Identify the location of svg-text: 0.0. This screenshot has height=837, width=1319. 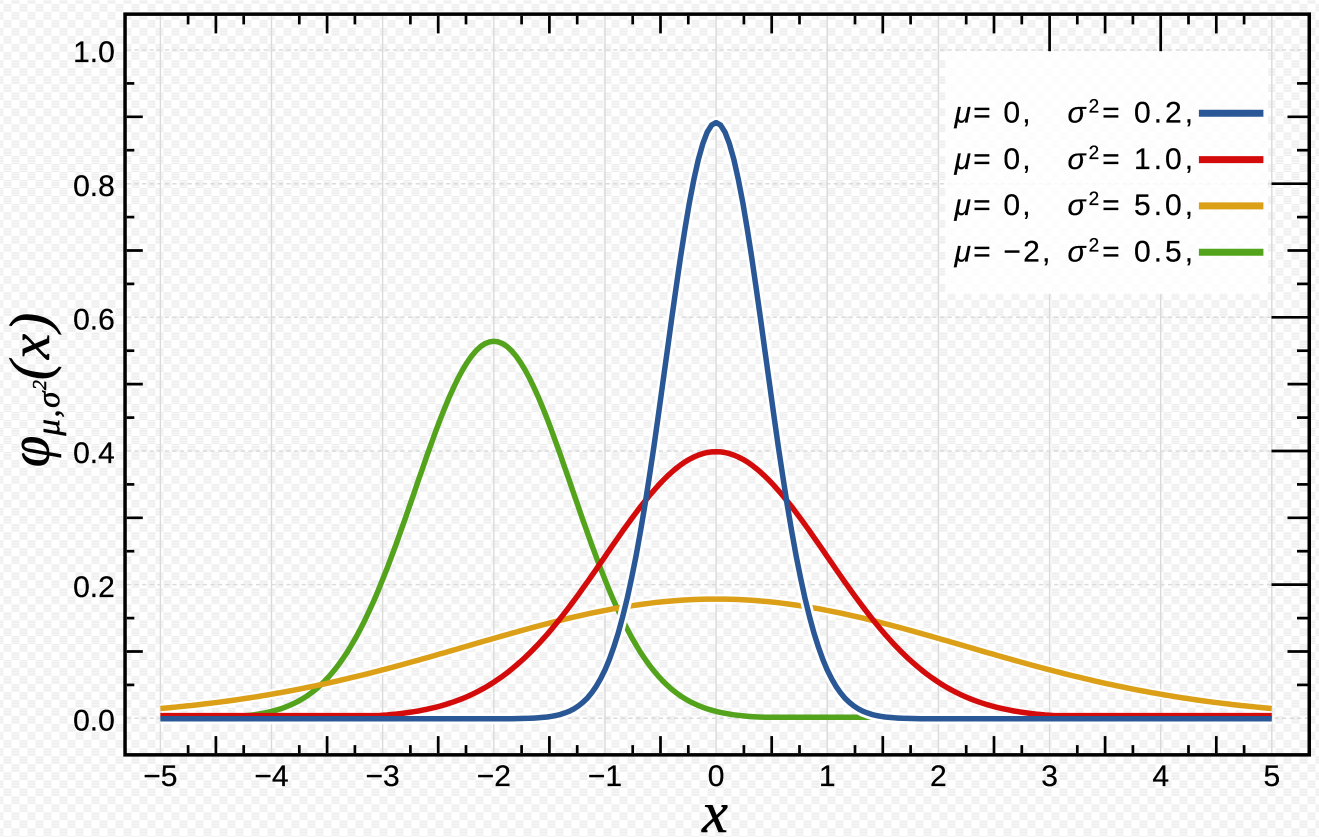
(94, 721).